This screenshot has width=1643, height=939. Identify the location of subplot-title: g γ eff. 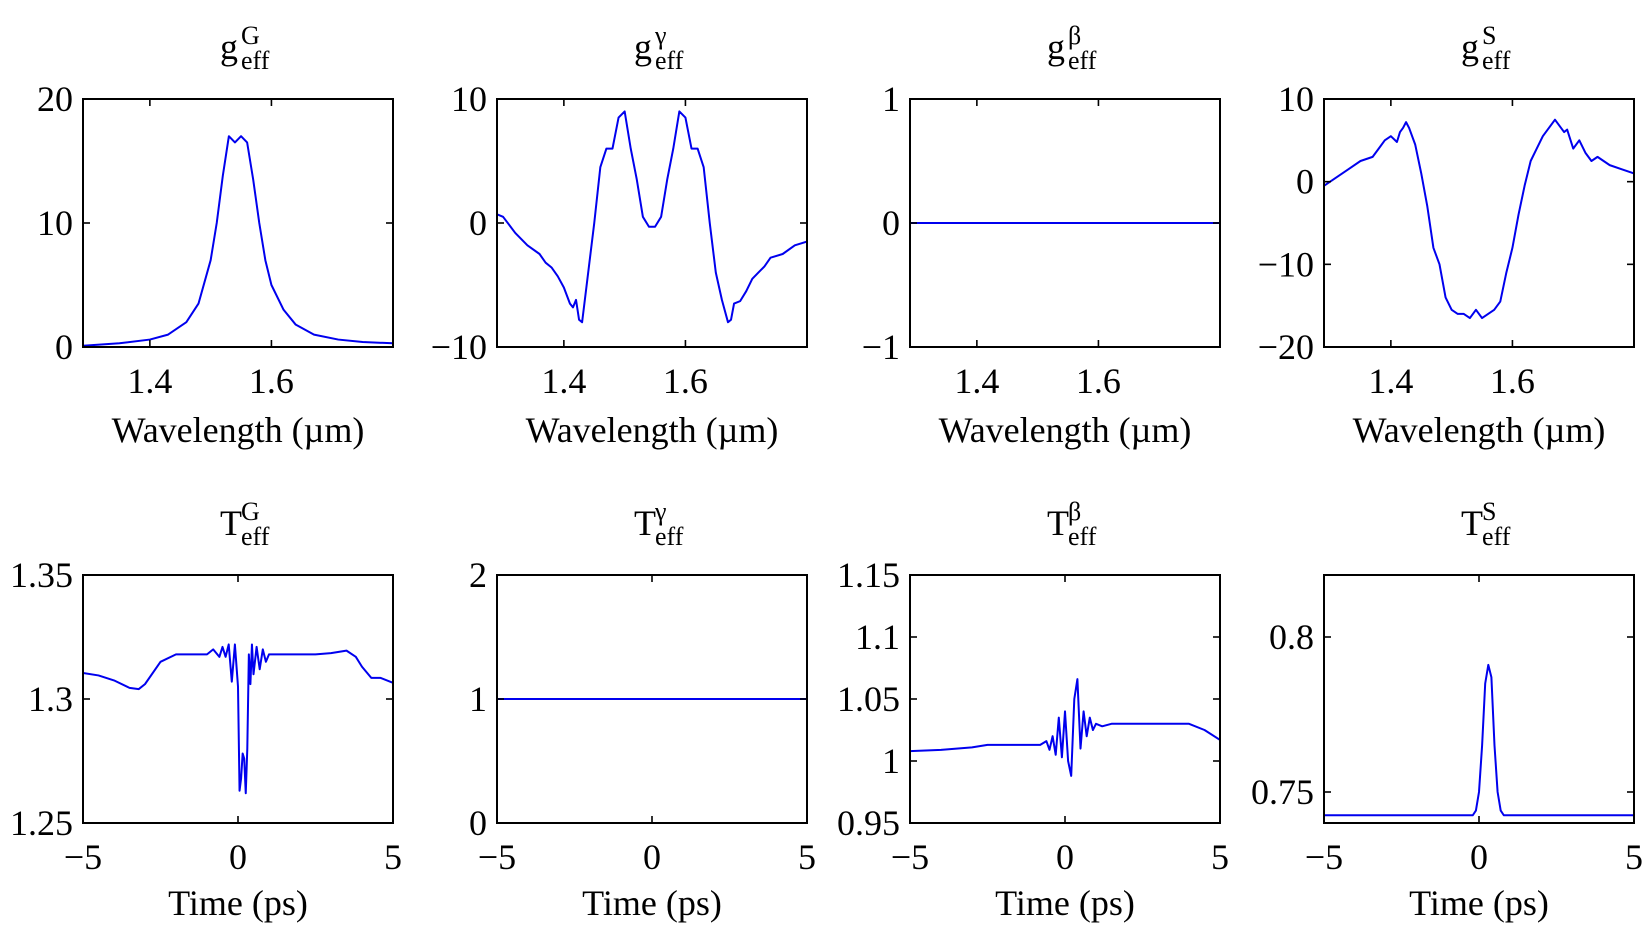
(659, 48).